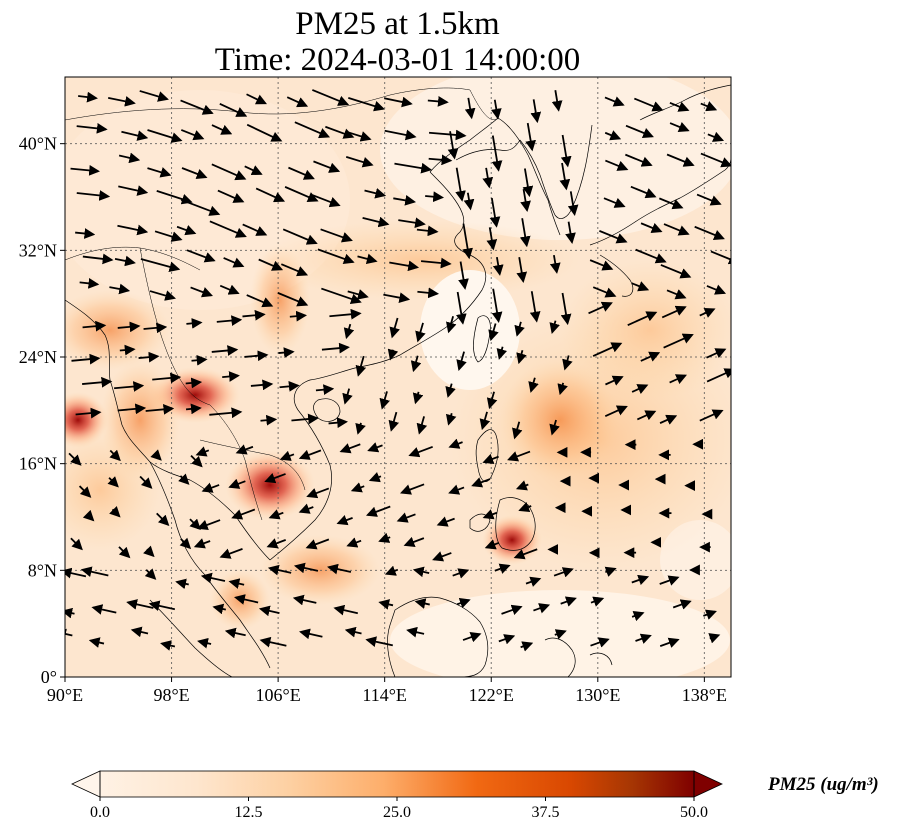  Describe the element at coordinates (491, 695) in the screenshot. I see `lon-tick-label: 122°E` at that location.